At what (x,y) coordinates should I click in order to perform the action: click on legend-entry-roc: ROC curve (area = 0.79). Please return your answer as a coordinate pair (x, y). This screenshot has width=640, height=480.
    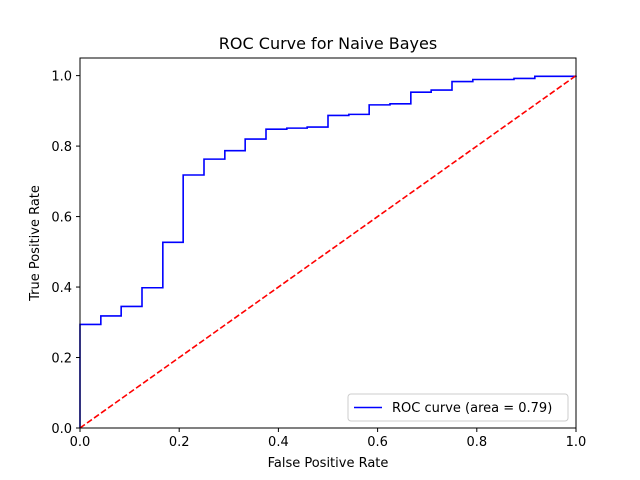
    Looking at the image, I should click on (472, 408).